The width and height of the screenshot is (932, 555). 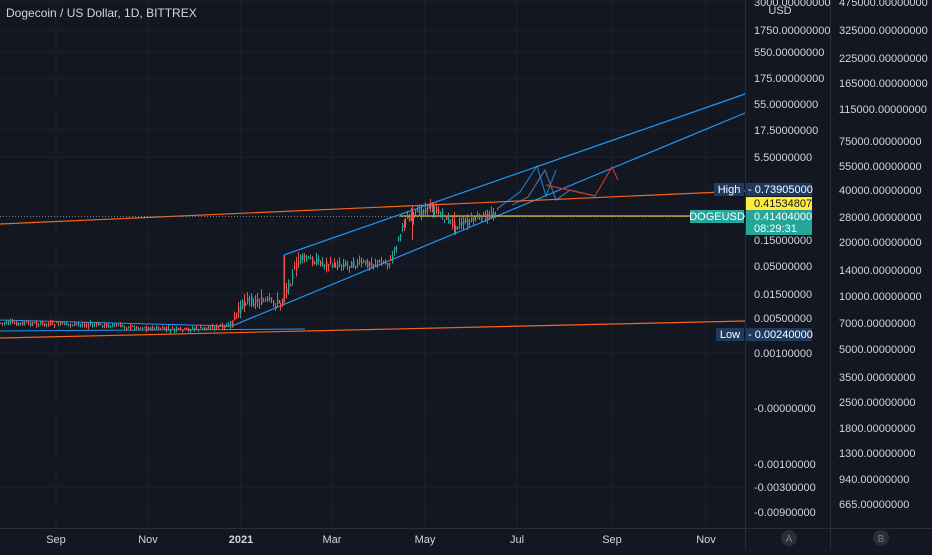 What do you see at coordinates (56, 540) in the screenshot?
I see `time-axis-tick: Sep` at bounding box center [56, 540].